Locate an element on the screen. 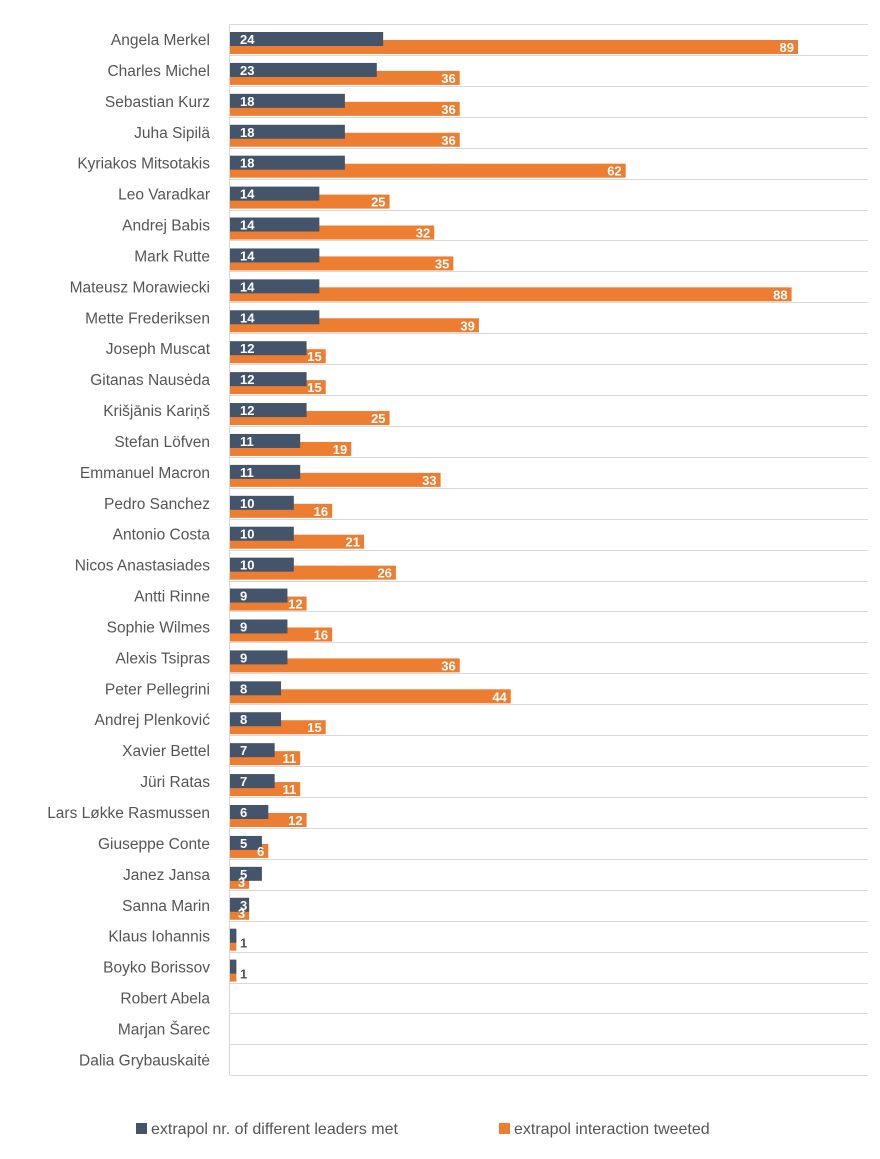 Image resolution: width=880 pixels, height=1159 pixels. category-label: Peter Pellegrini is located at coordinates (157, 689).